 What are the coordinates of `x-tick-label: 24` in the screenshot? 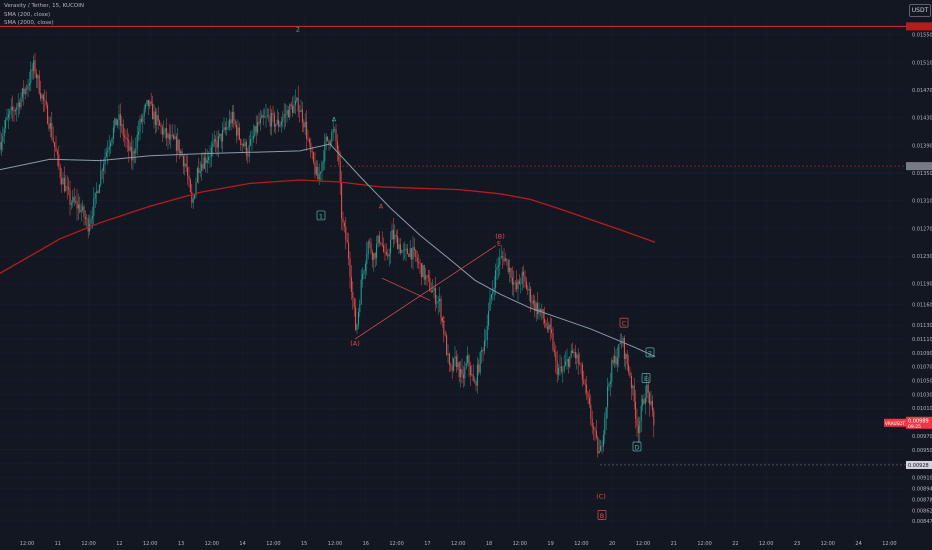 It's located at (858, 544).